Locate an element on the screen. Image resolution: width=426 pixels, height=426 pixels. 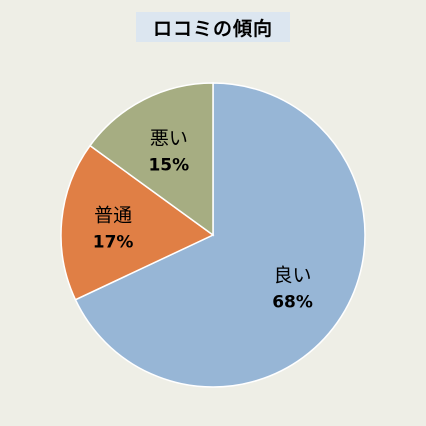
slice-value-bad: 15% is located at coordinates (168, 165).